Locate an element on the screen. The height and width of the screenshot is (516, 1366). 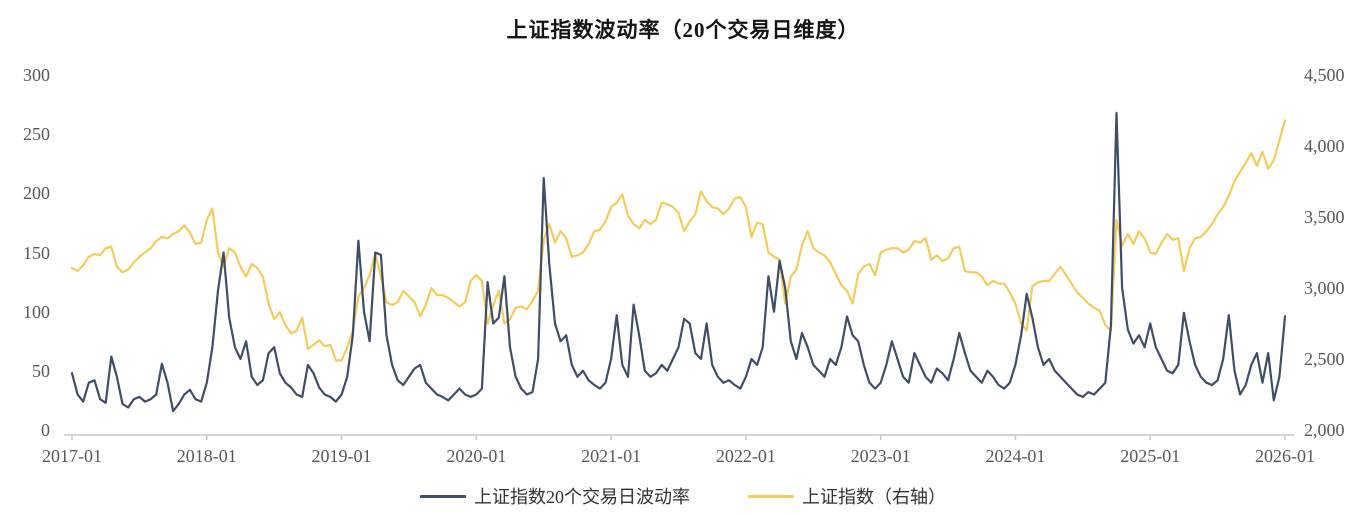
legend-item-volatility: 上证指数20个交易日波动率 is located at coordinates (555, 496).